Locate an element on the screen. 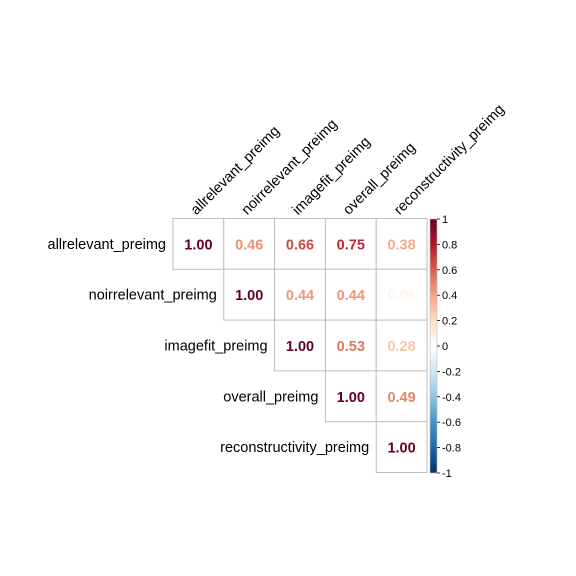 The image size is (576, 576). colorbar-tick-label-1: 0.8 is located at coordinates (449, 245).